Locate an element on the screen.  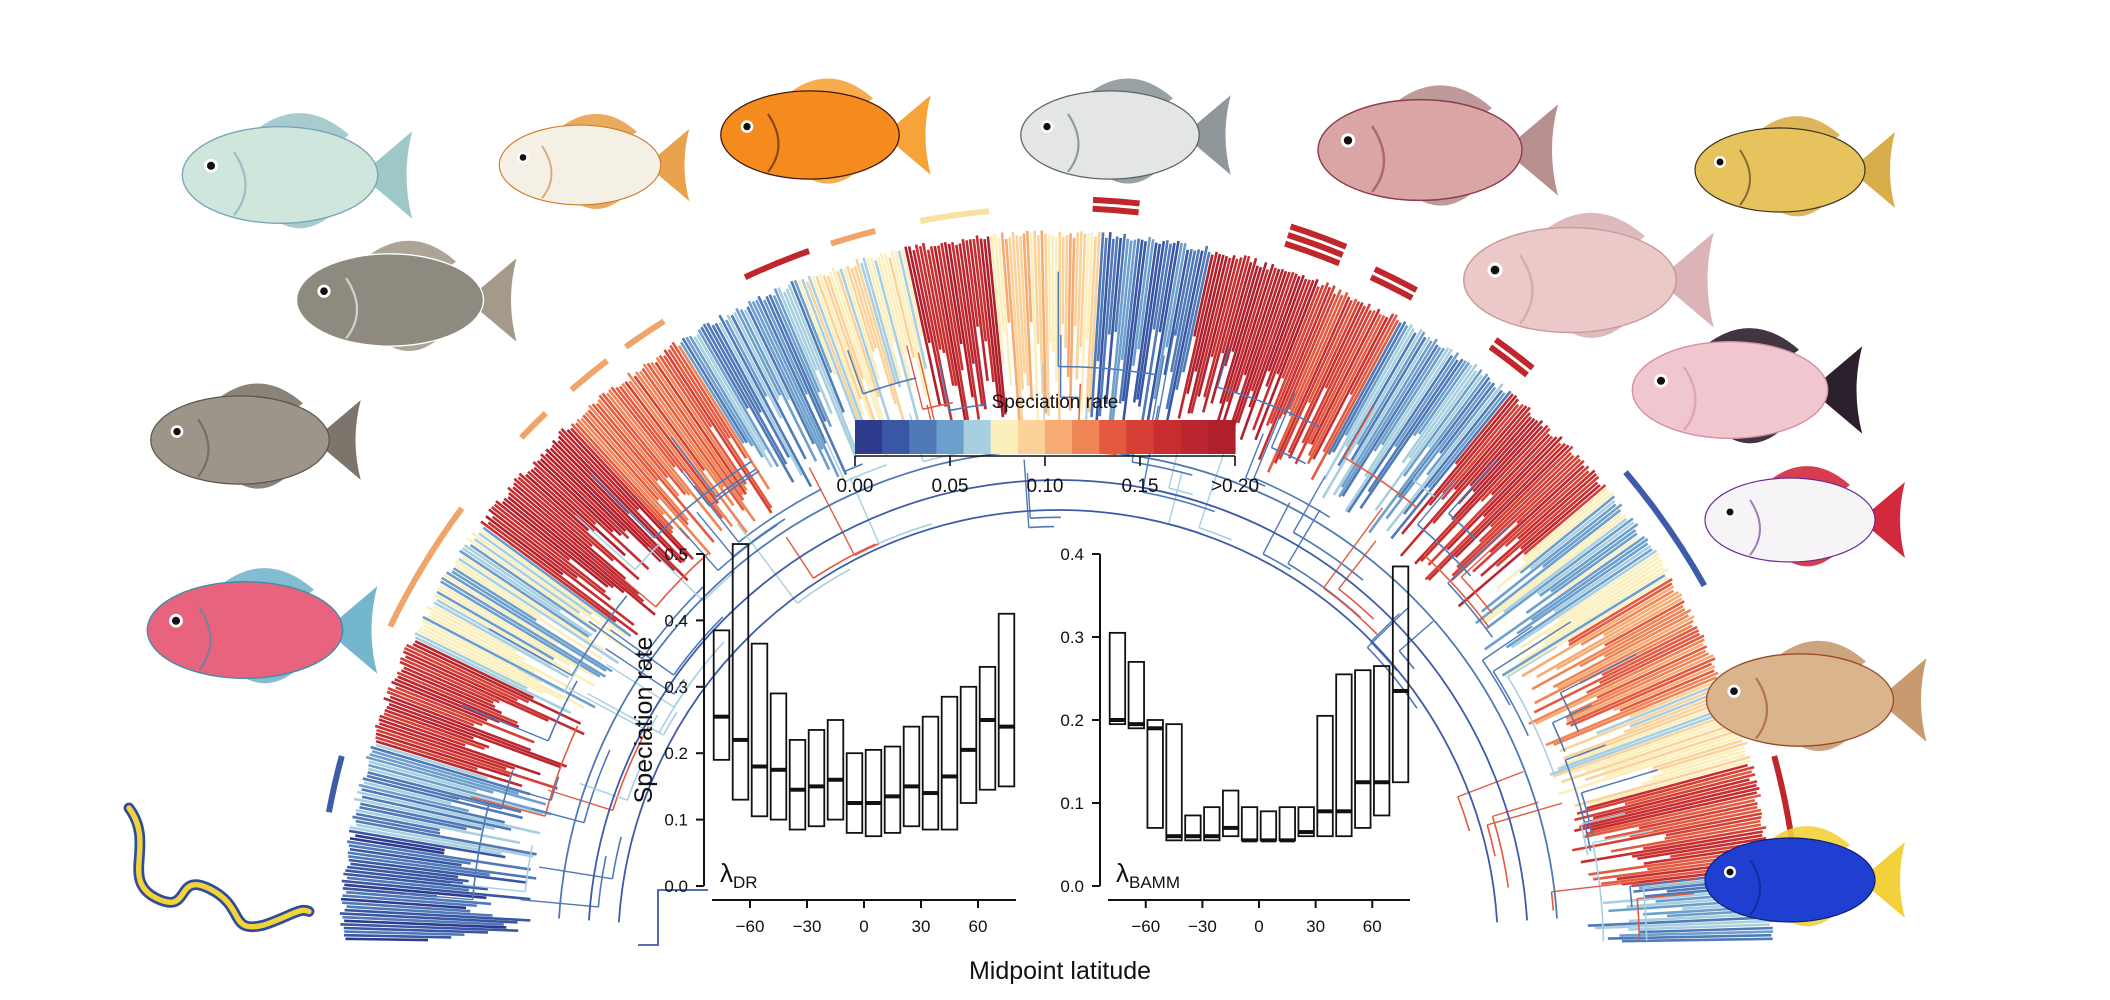
box is located at coordinates (1174, 782).